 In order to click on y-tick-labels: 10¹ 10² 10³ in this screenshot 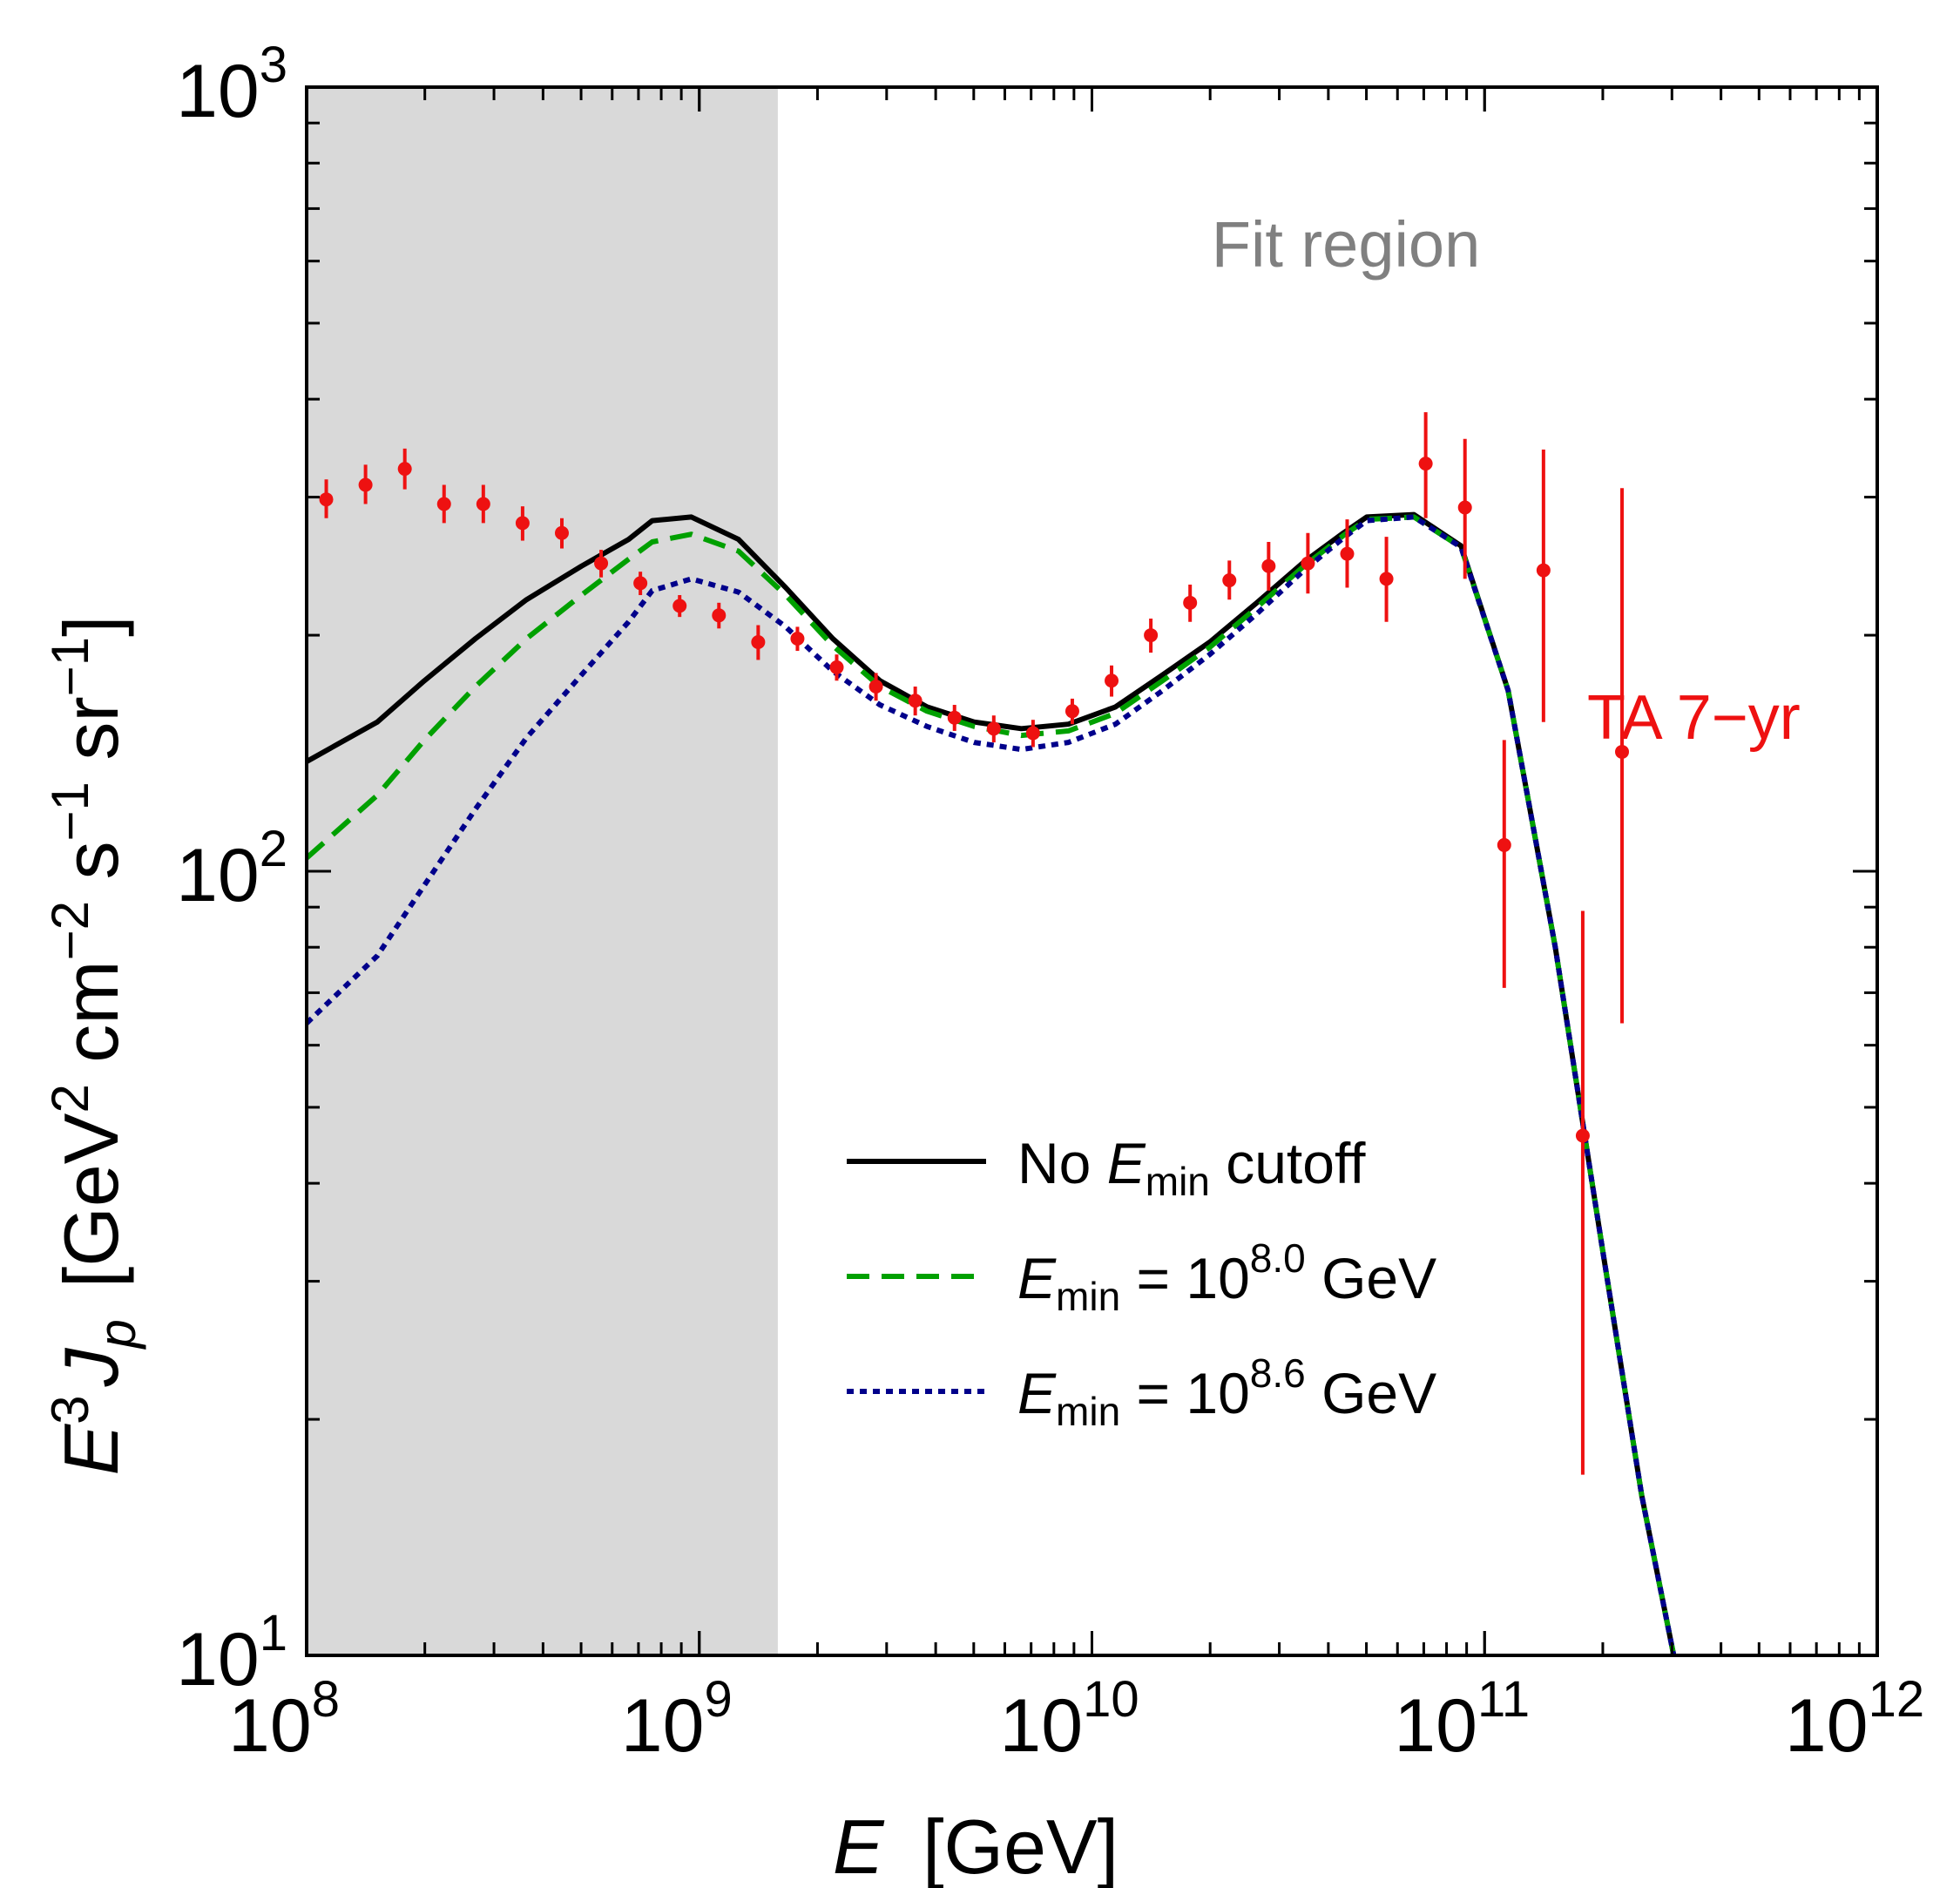, I will do `click(231, 869)`.